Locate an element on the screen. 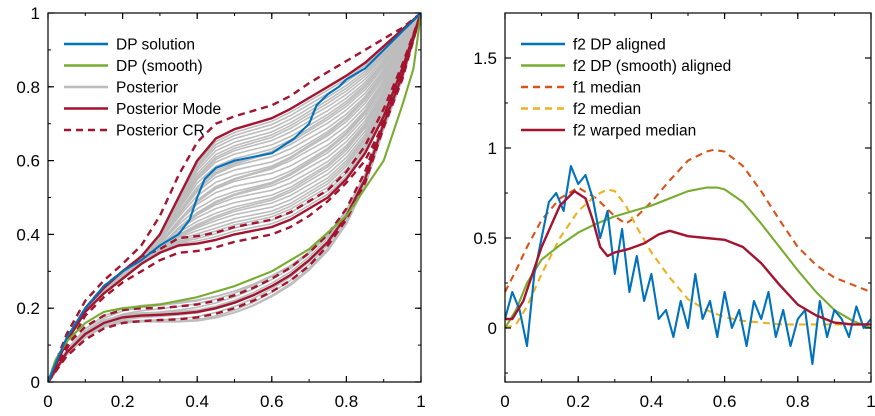  series-line-f1-median is located at coordinates (688, 220).